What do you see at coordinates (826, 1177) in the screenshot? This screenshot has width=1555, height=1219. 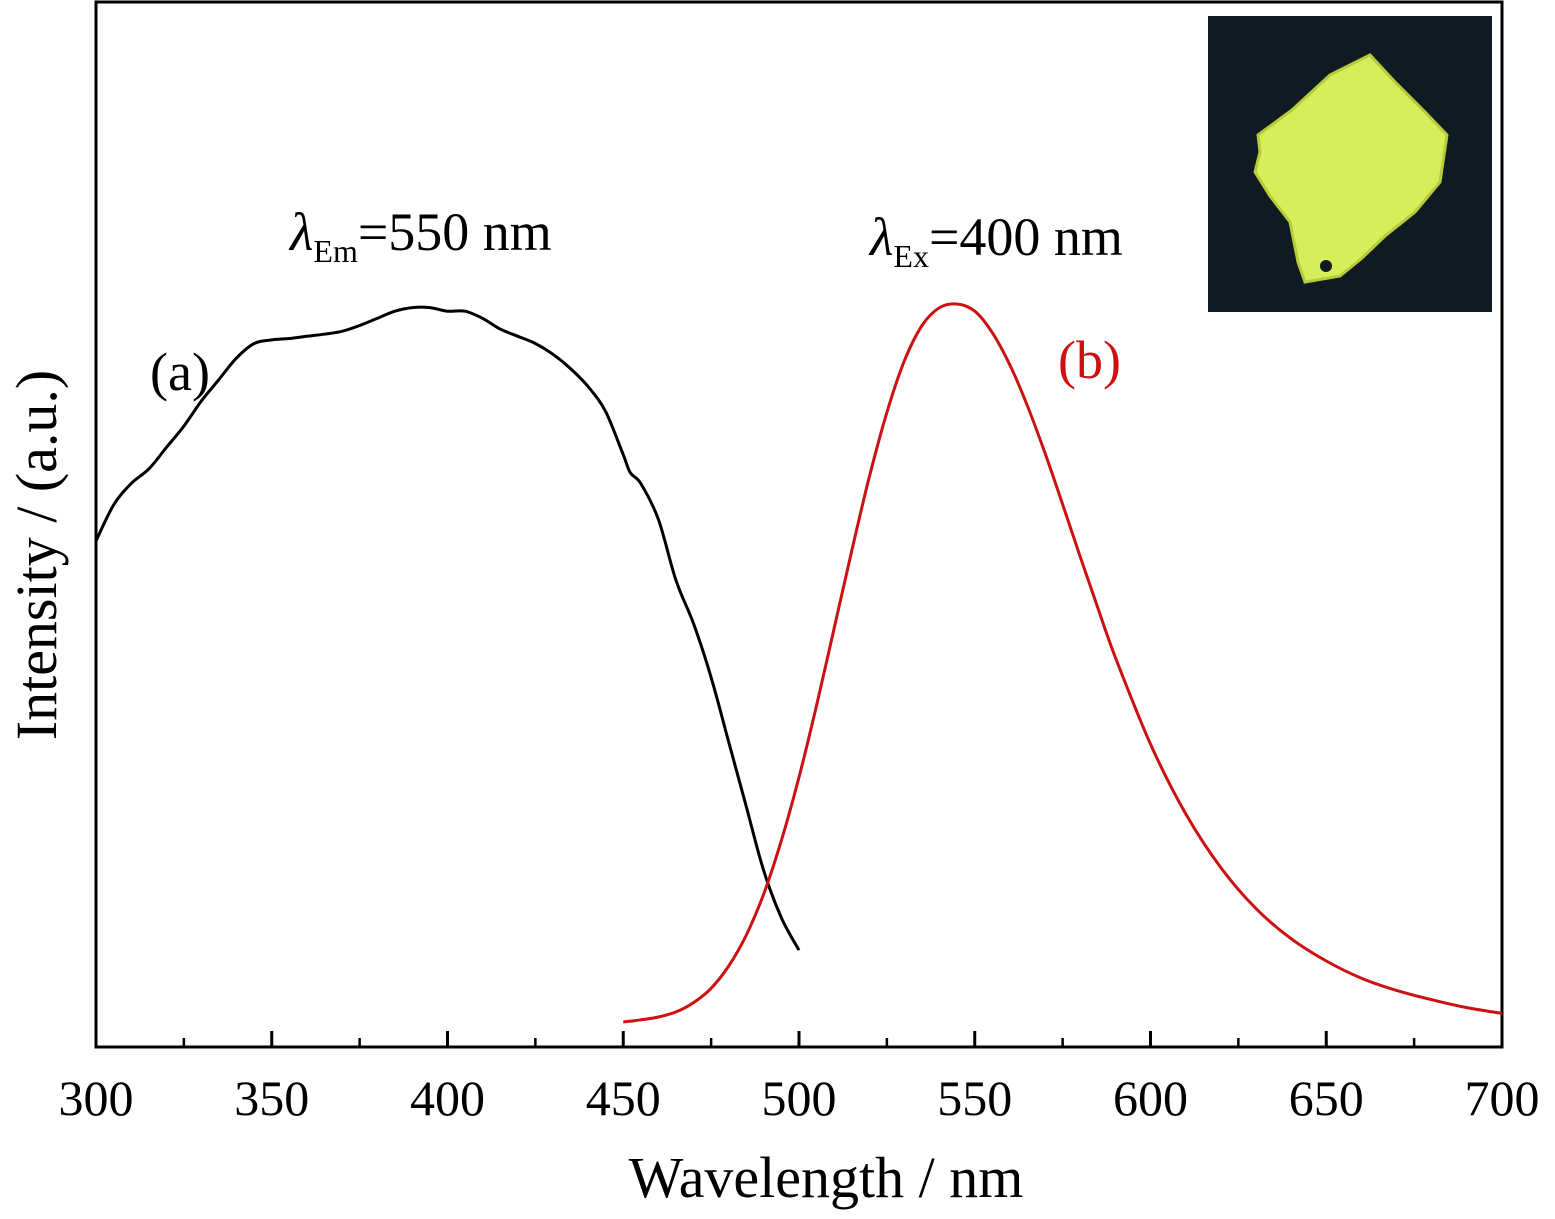 I see `x-axis-title: Wavelength / nm` at bounding box center [826, 1177].